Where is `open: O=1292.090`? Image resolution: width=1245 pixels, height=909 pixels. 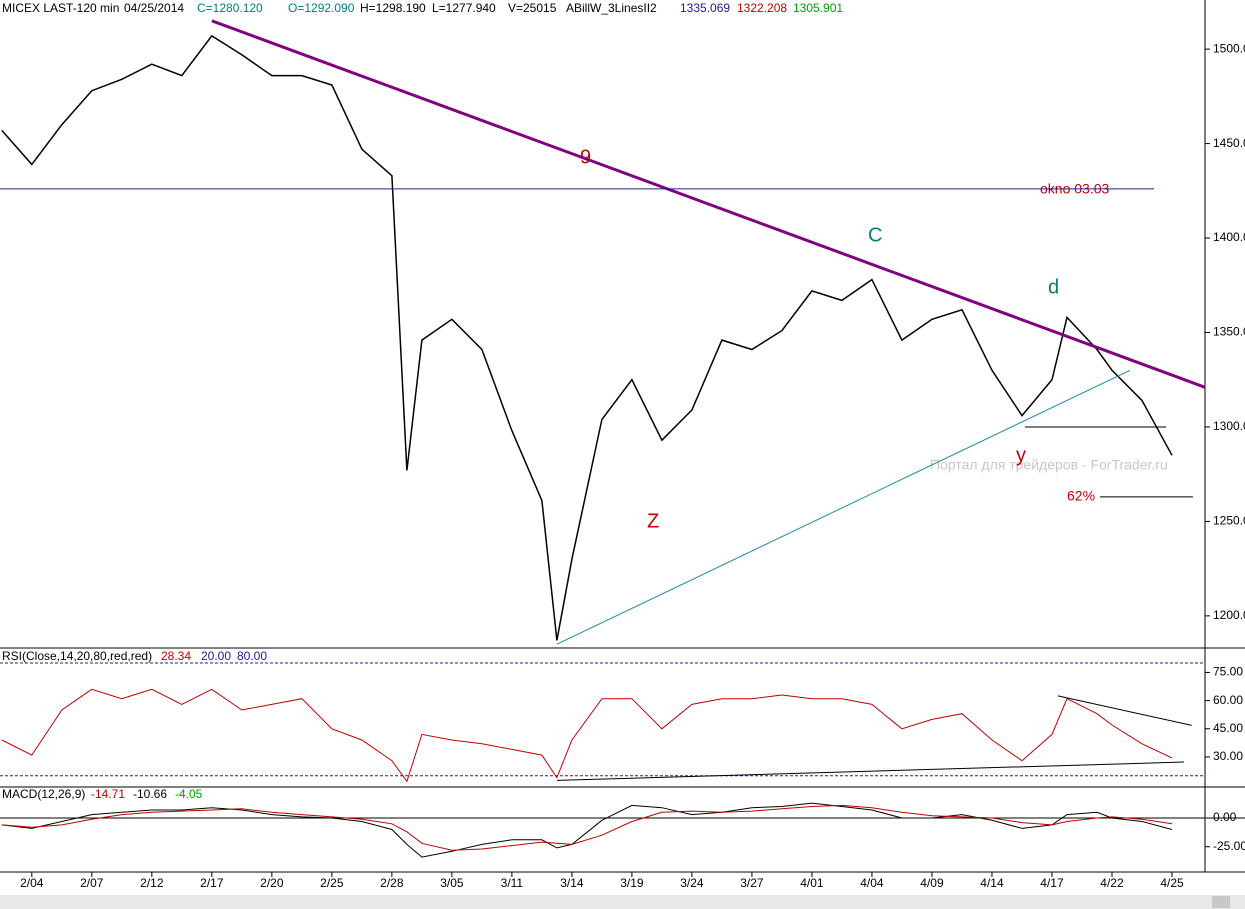
open: O=1292.090 is located at coordinates (321, 8).